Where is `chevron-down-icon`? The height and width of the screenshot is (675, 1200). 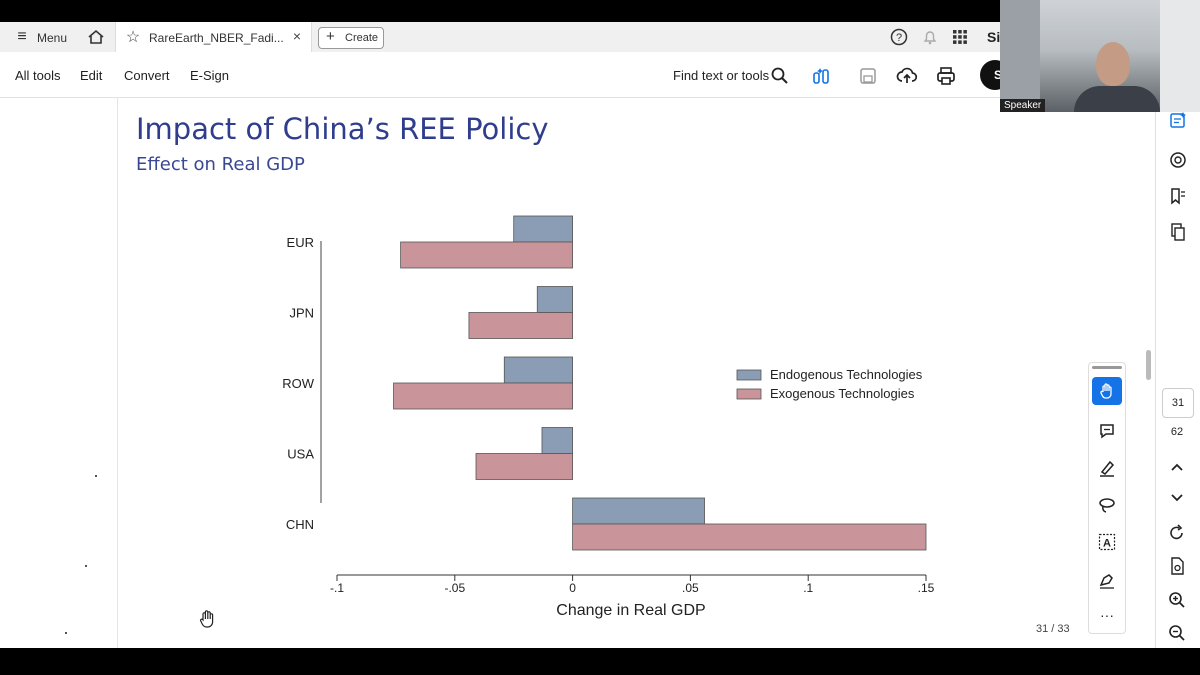 chevron-down-icon is located at coordinates (1177, 498).